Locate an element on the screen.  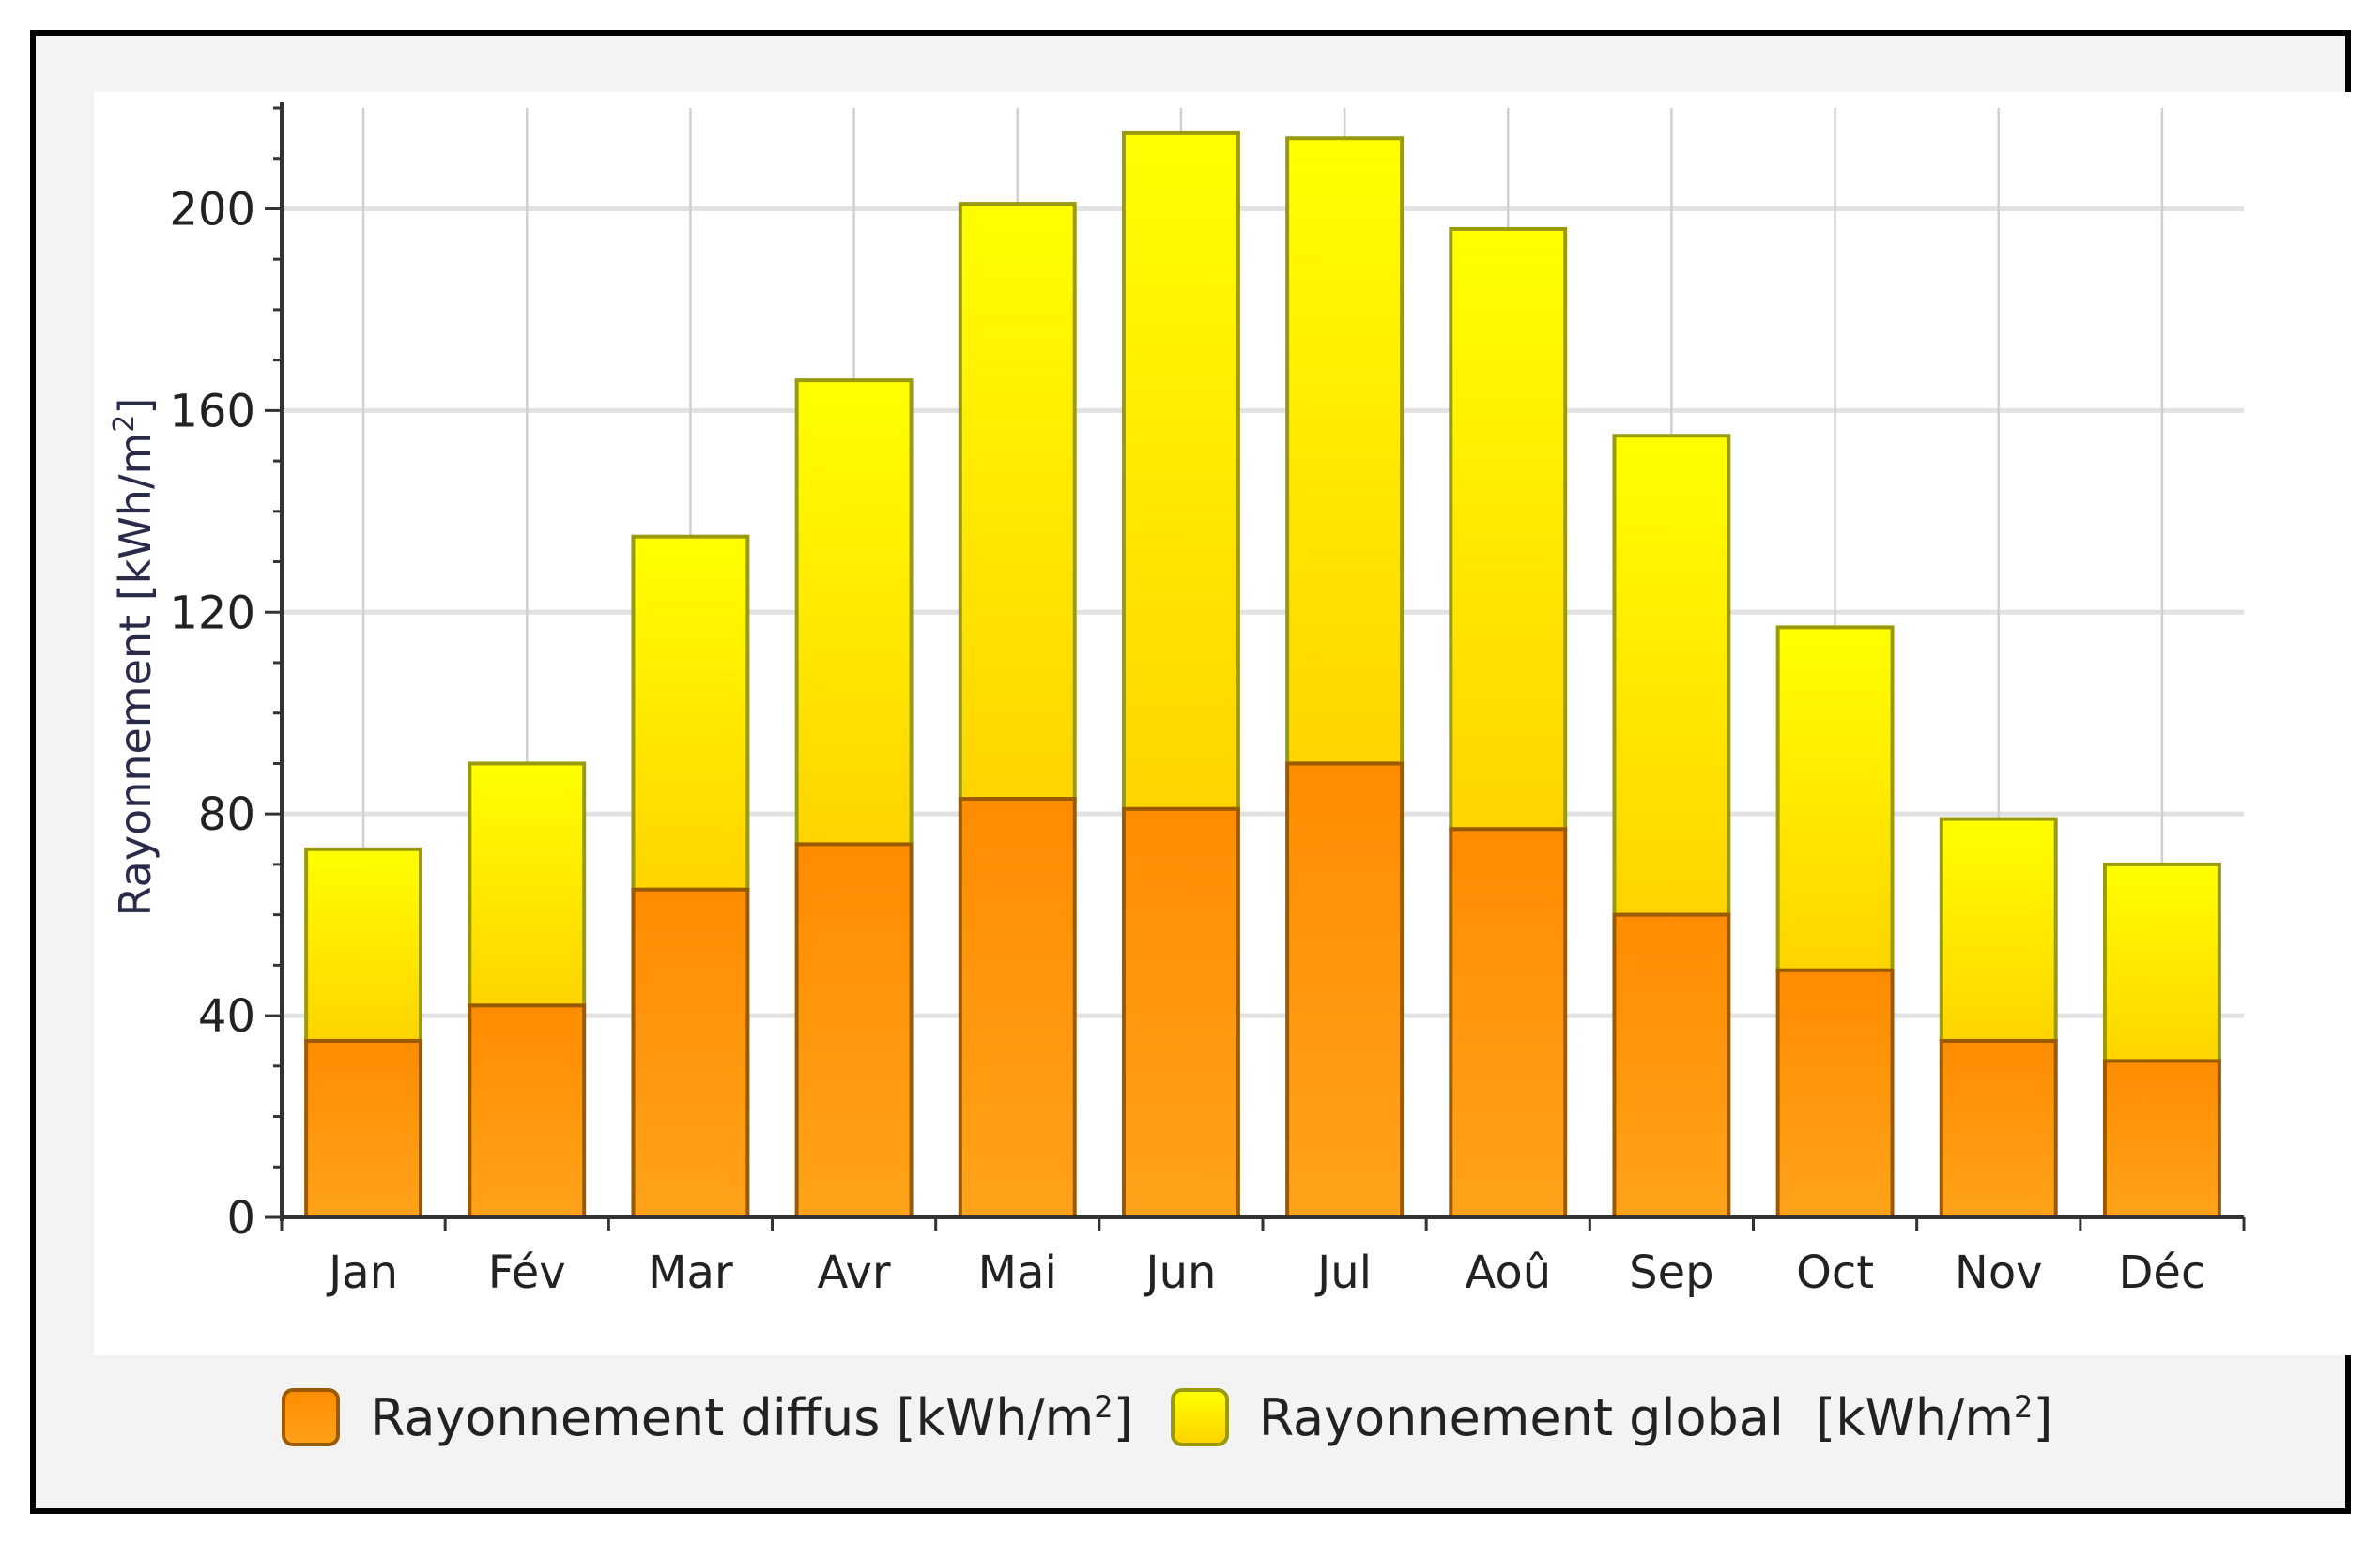
x-tick-label: Avr is located at coordinates (853, 1272).